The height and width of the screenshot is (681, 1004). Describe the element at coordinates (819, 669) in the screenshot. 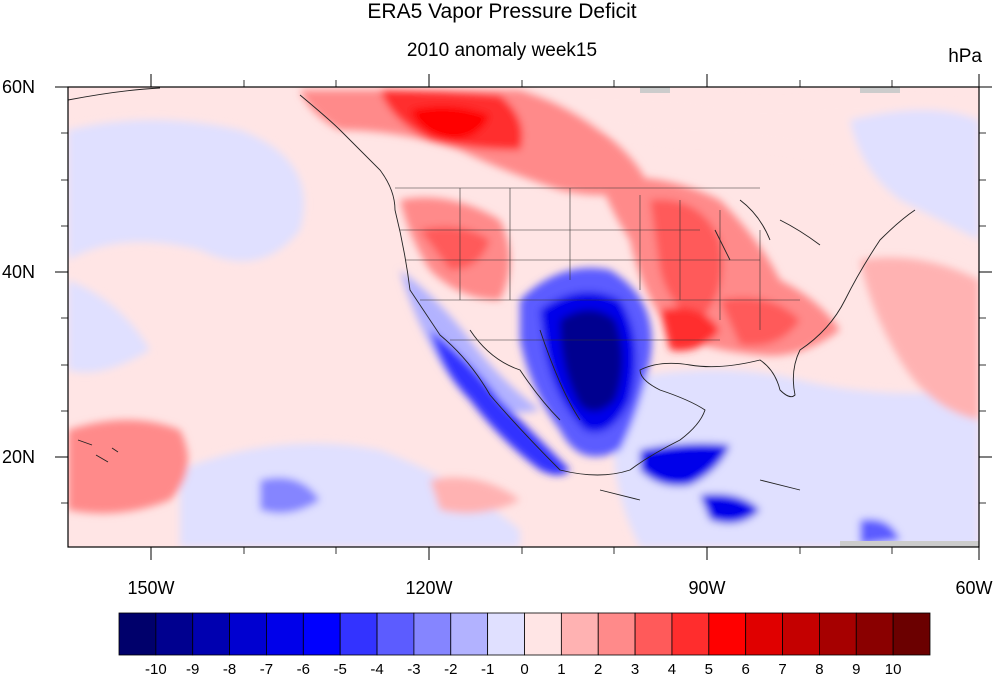

I see `colorbar-tick-label: 8` at that location.